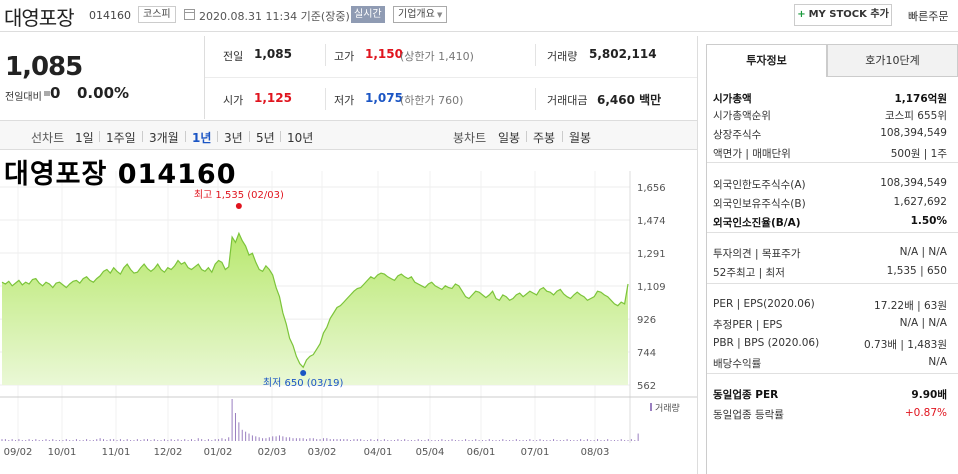  Describe the element at coordinates (757, 223) in the screenshot. I see `info-label: 외국인소진율(B/A)` at that location.